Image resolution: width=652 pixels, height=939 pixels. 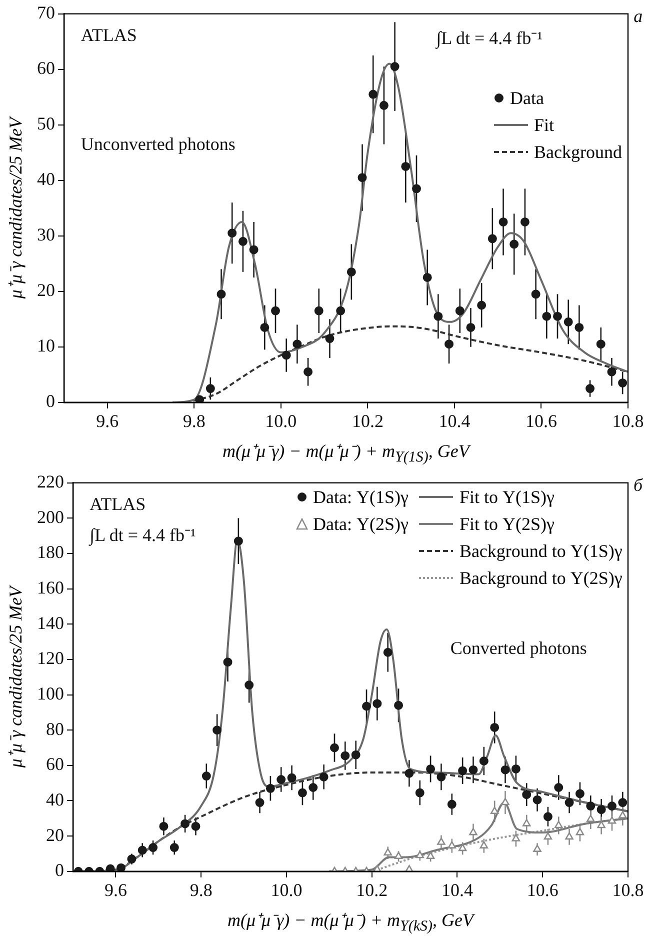 What do you see at coordinates (527, 98) in the screenshot?
I see `legend-label: Data` at bounding box center [527, 98].